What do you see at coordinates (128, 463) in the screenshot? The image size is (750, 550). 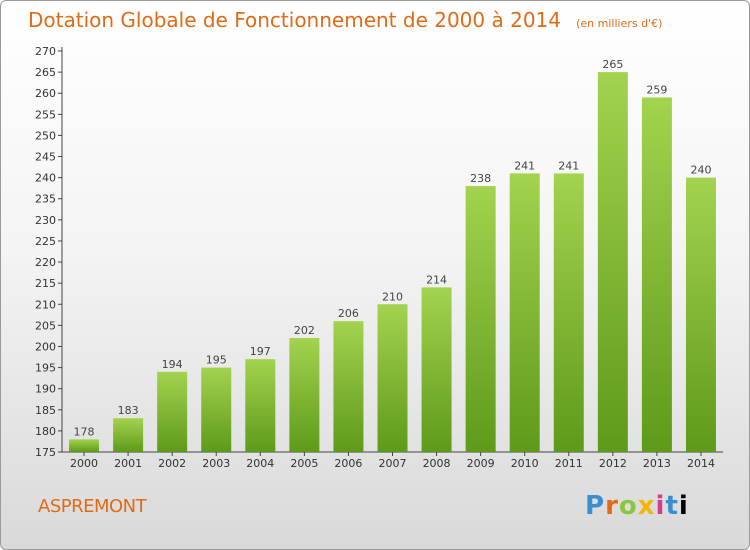 I see `x-tick-label: 2001` at bounding box center [128, 463].